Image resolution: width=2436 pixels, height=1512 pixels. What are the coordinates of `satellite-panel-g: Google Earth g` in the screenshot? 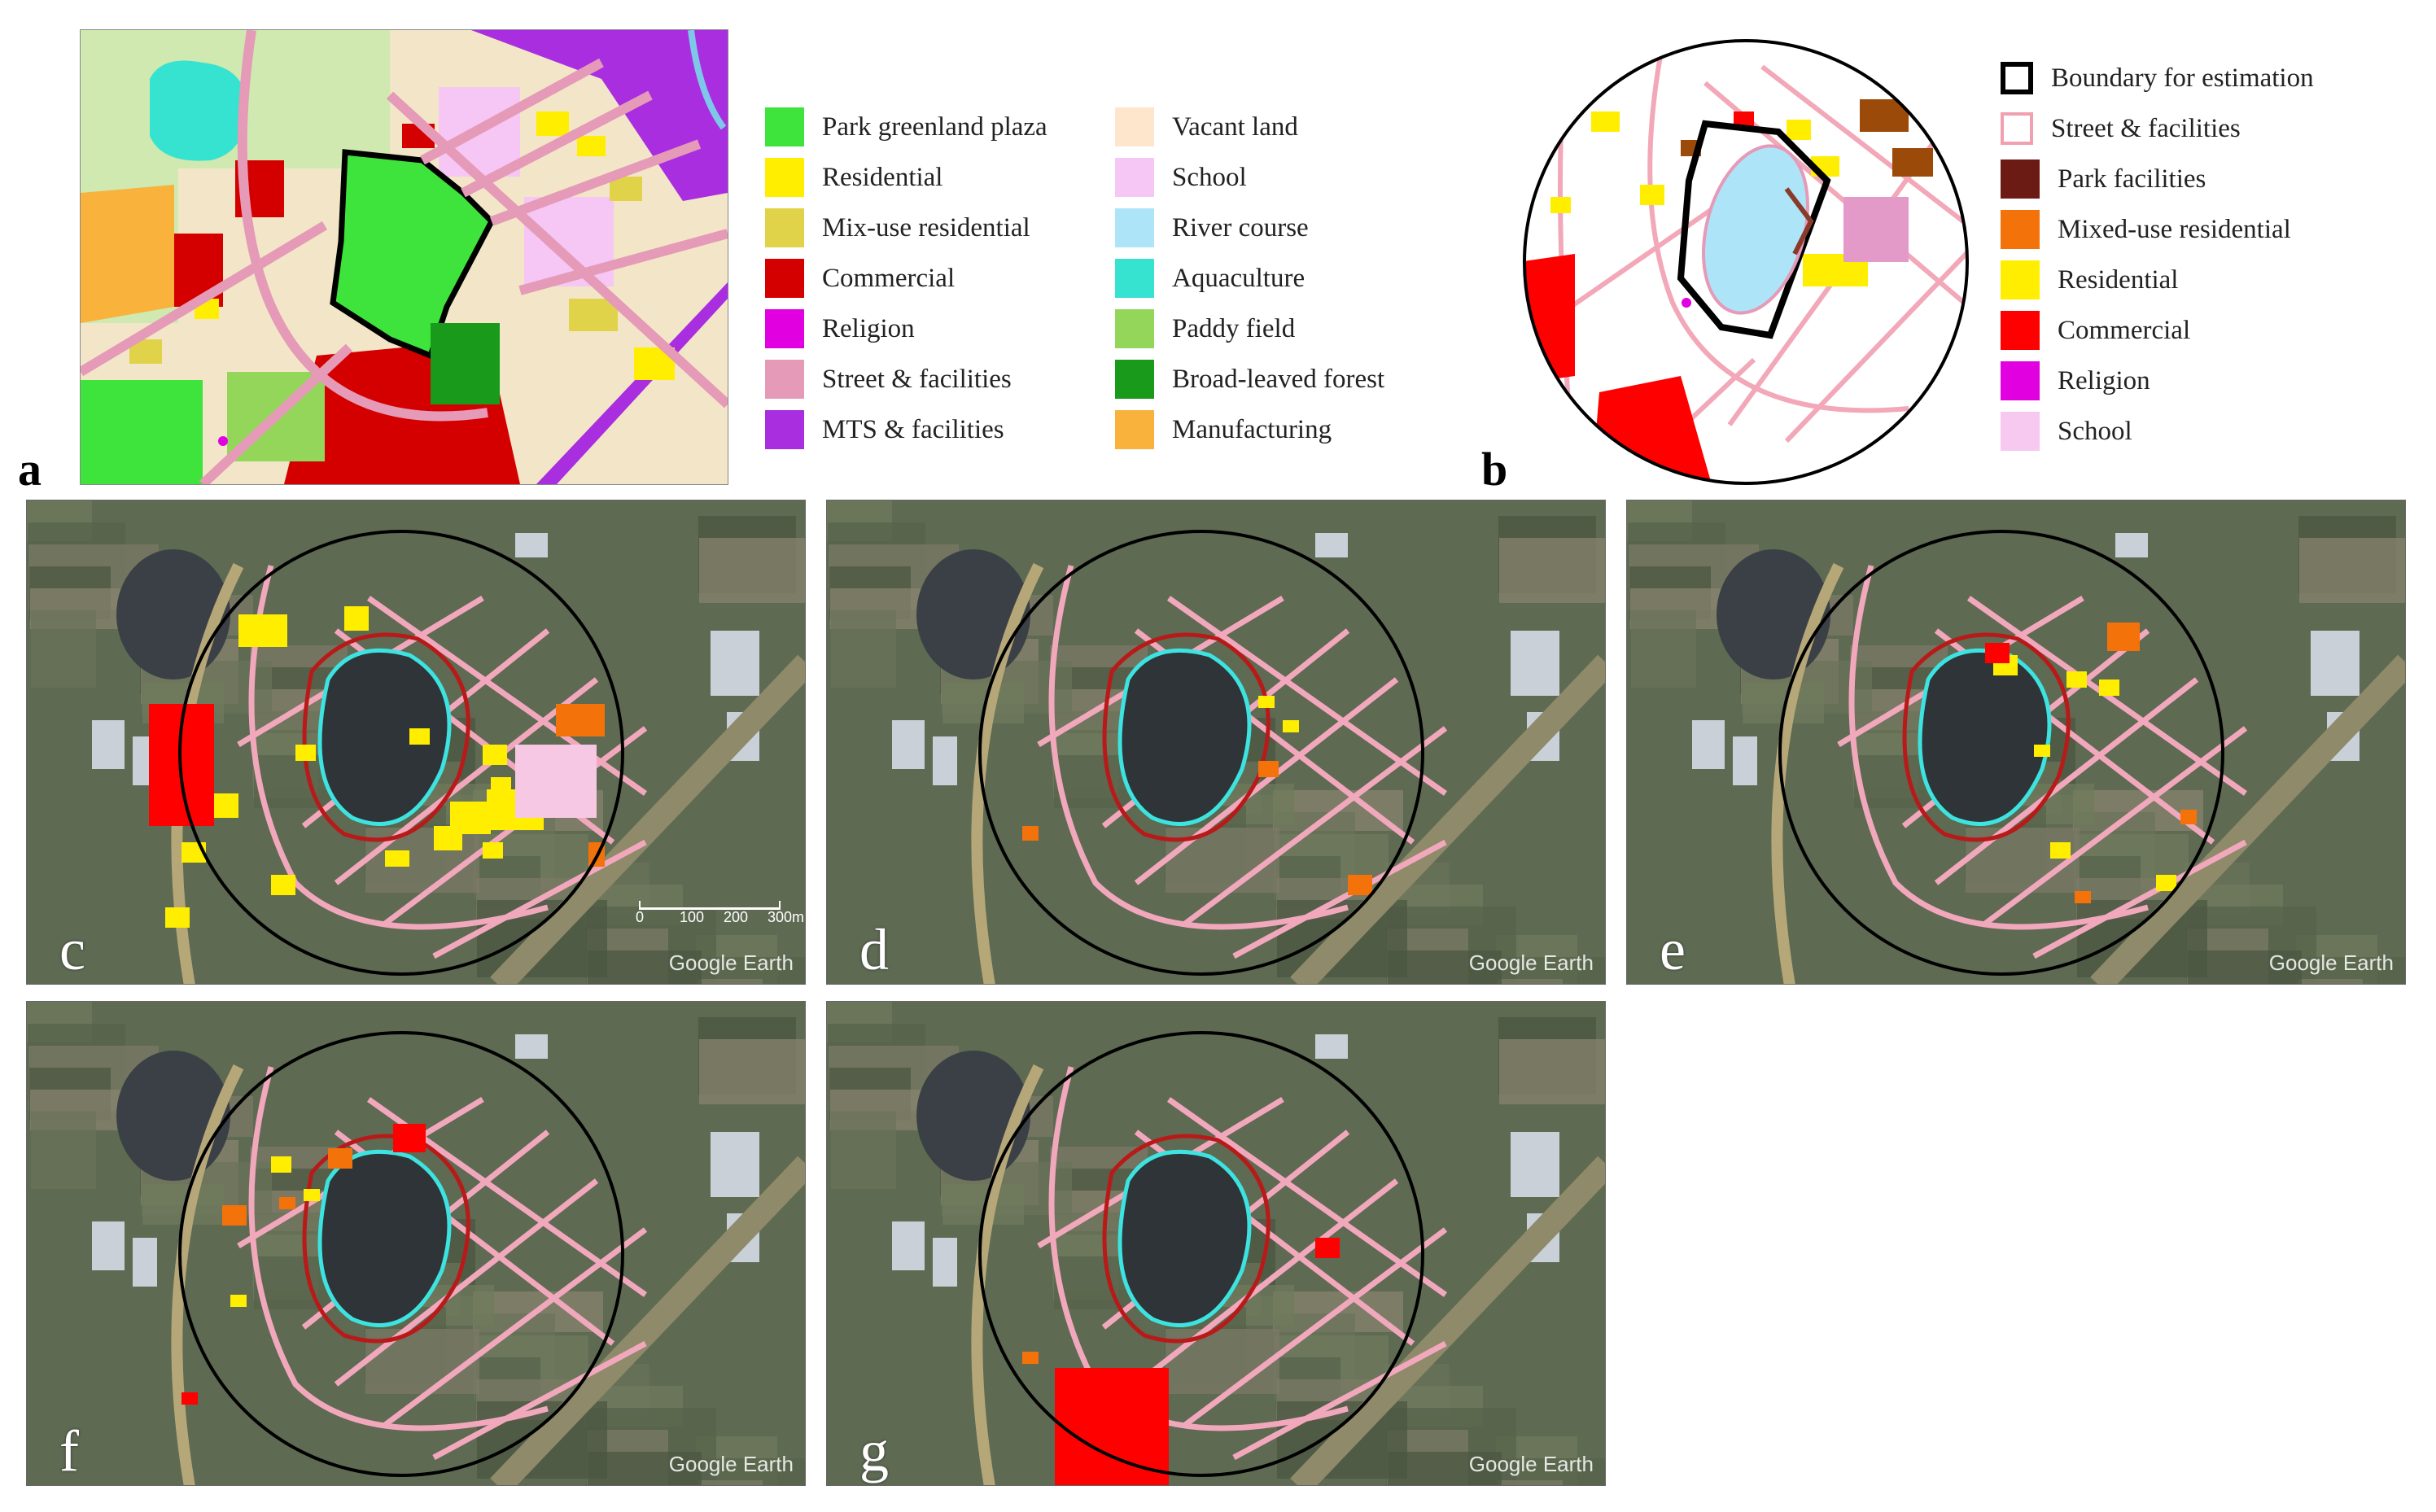 It's located at (1216, 1243).